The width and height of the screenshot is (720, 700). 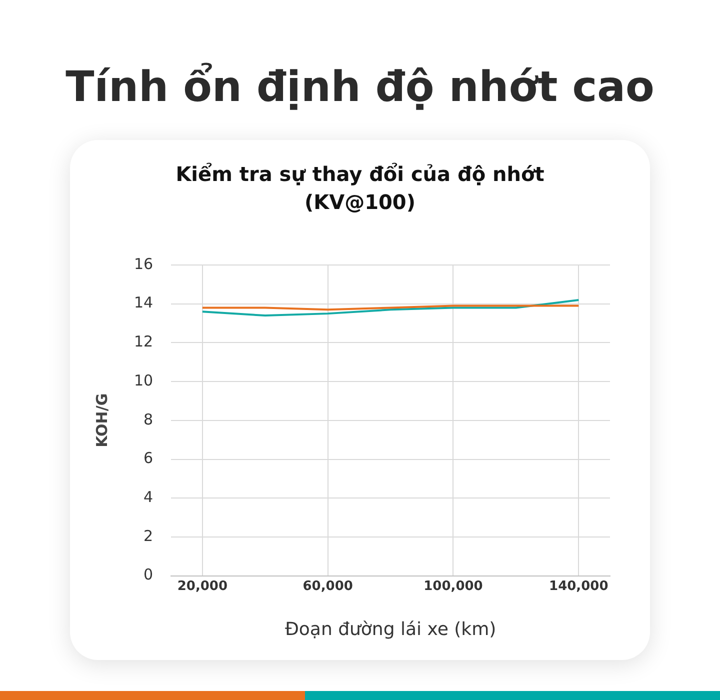 What do you see at coordinates (101, 420) in the screenshot?
I see `y-axis-title: KOH/G` at bounding box center [101, 420].